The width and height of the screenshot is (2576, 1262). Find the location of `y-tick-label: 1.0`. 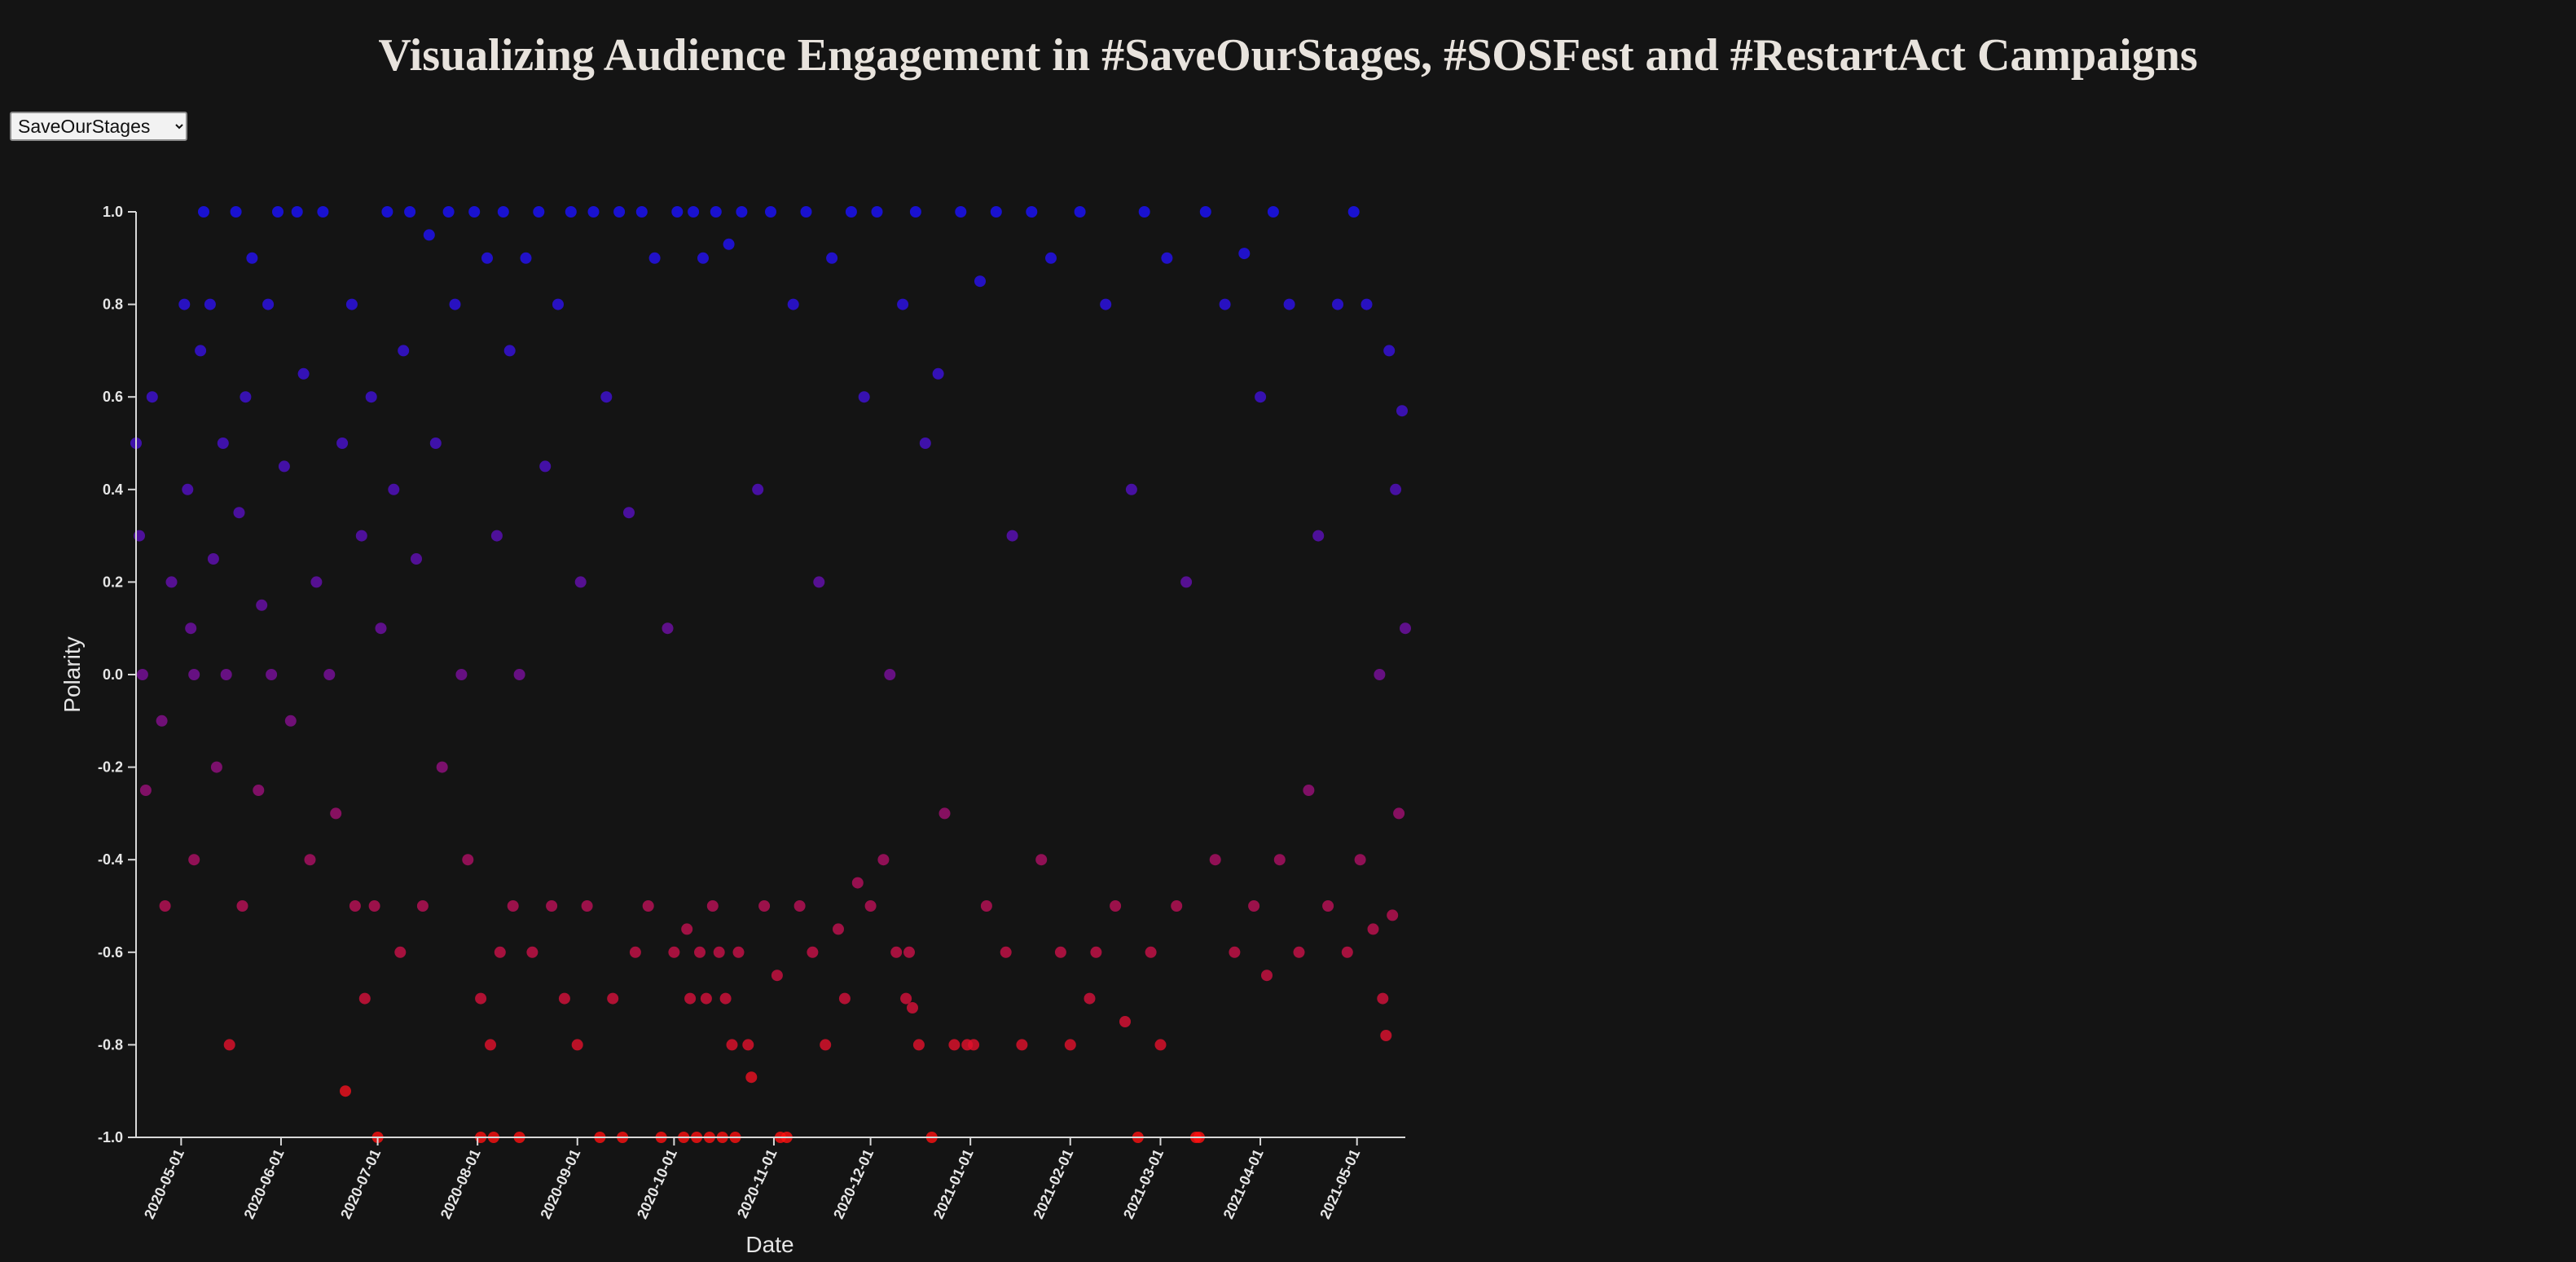

y-tick-label: 1.0 is located at coordinates (113, 212).